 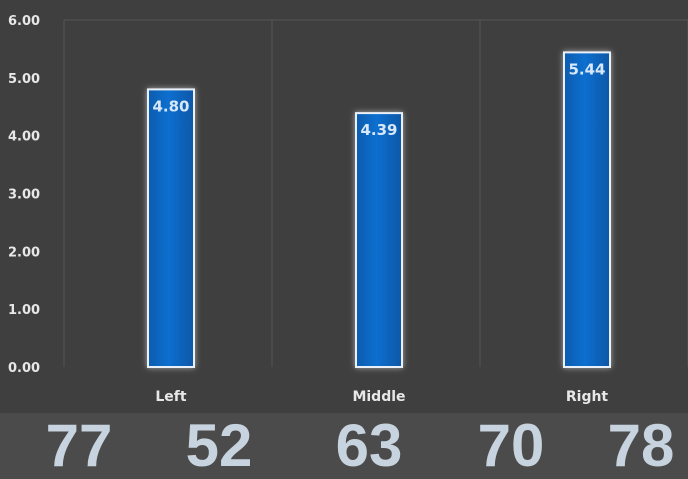 What do you see at coordinates (171, 228) in the screenshot?
I see `bar-left` at bounding box center [171, 228].